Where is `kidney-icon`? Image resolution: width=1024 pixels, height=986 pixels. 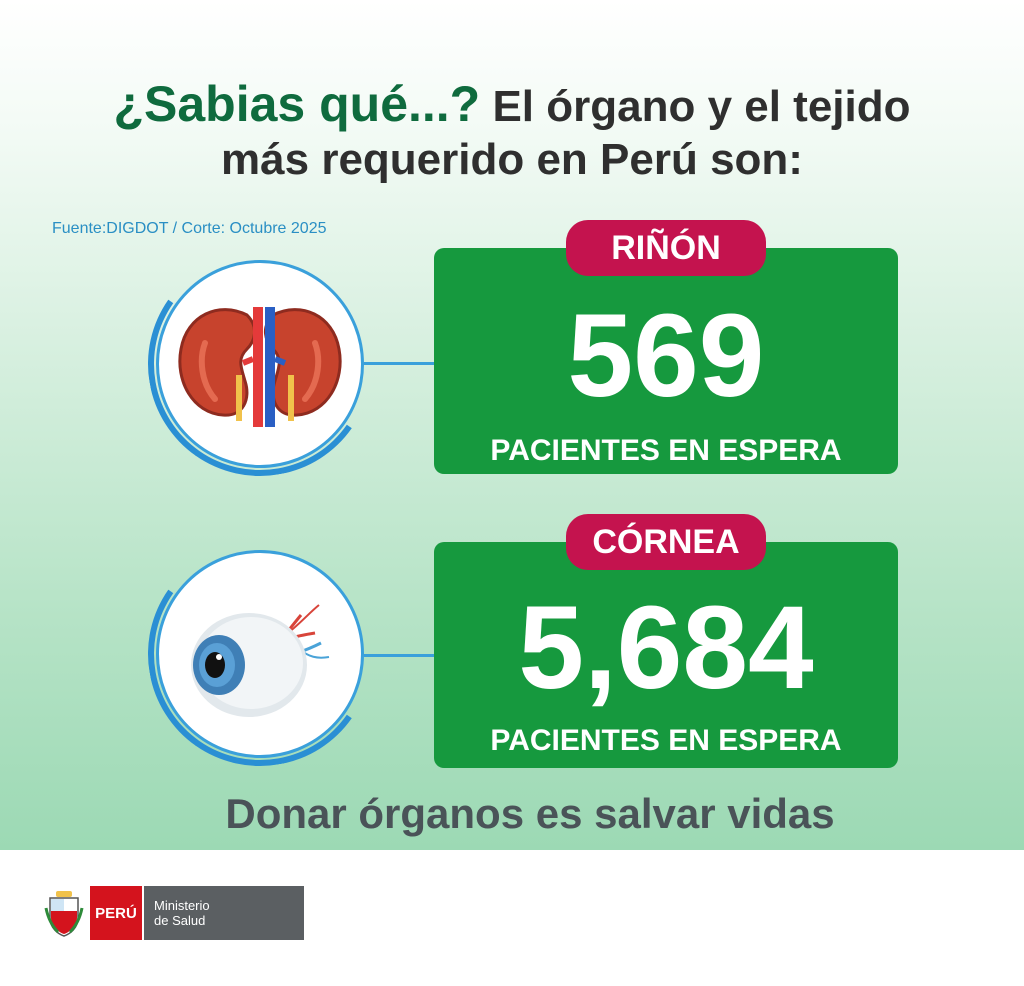
kidney-icon is located at coordinates (260, 367).